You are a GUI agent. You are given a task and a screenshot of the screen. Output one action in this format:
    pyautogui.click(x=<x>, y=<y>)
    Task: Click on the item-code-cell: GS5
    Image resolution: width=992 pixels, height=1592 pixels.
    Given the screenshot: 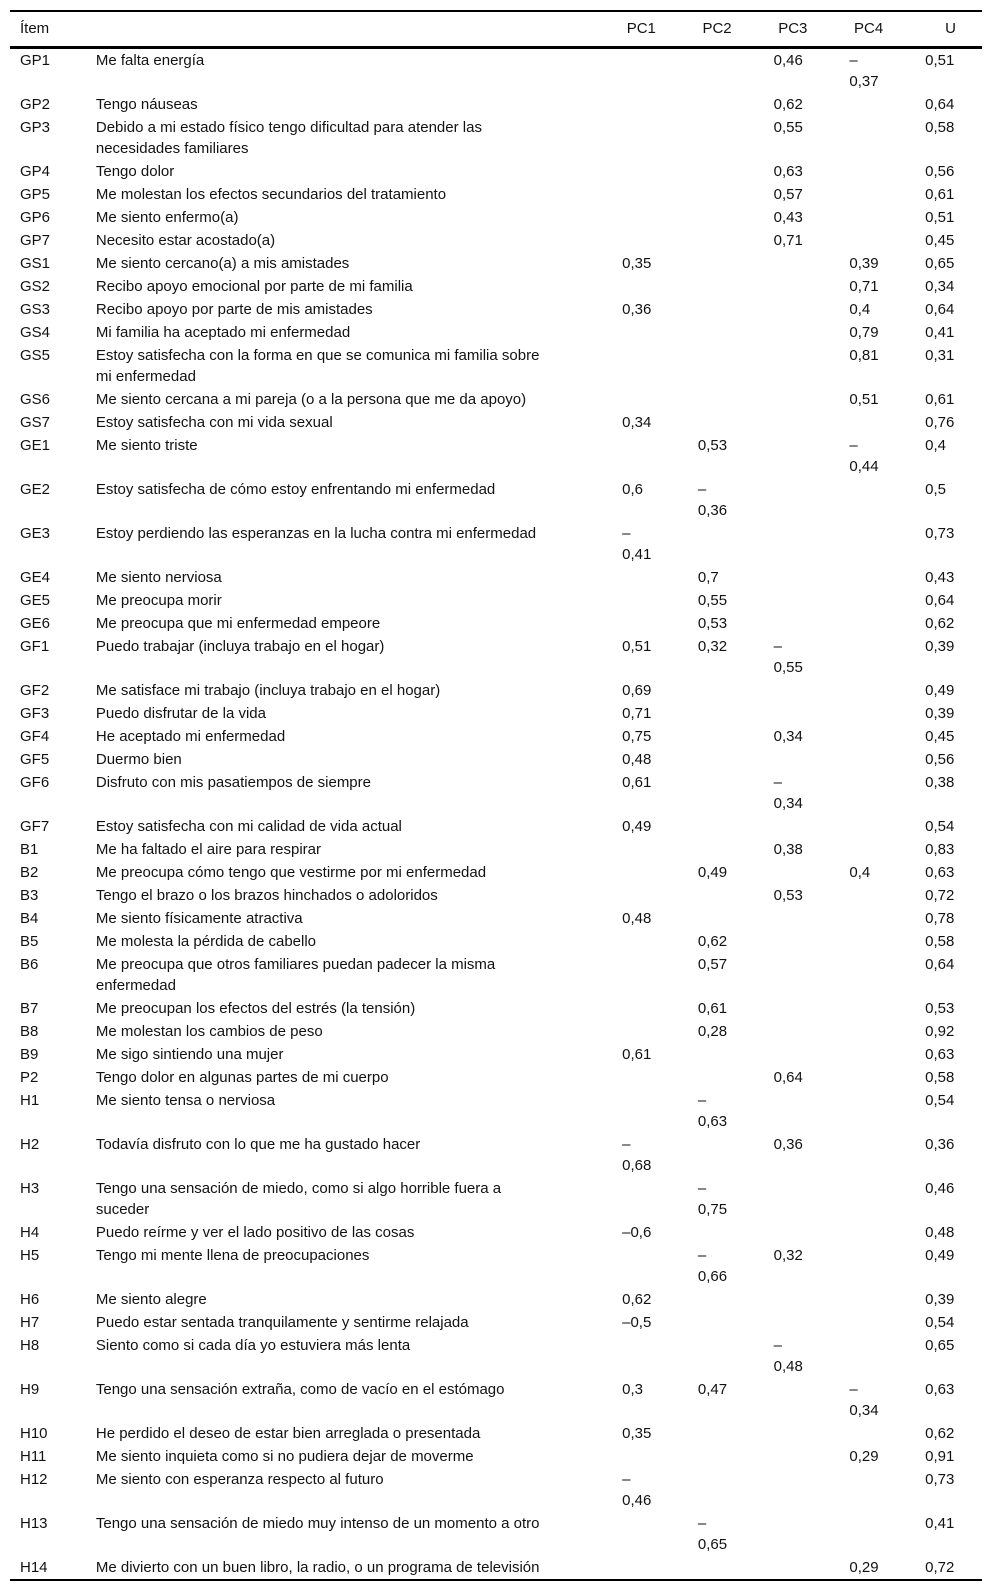 What is the action you would take?
    pyautogui.click(x=35, y=355)
    